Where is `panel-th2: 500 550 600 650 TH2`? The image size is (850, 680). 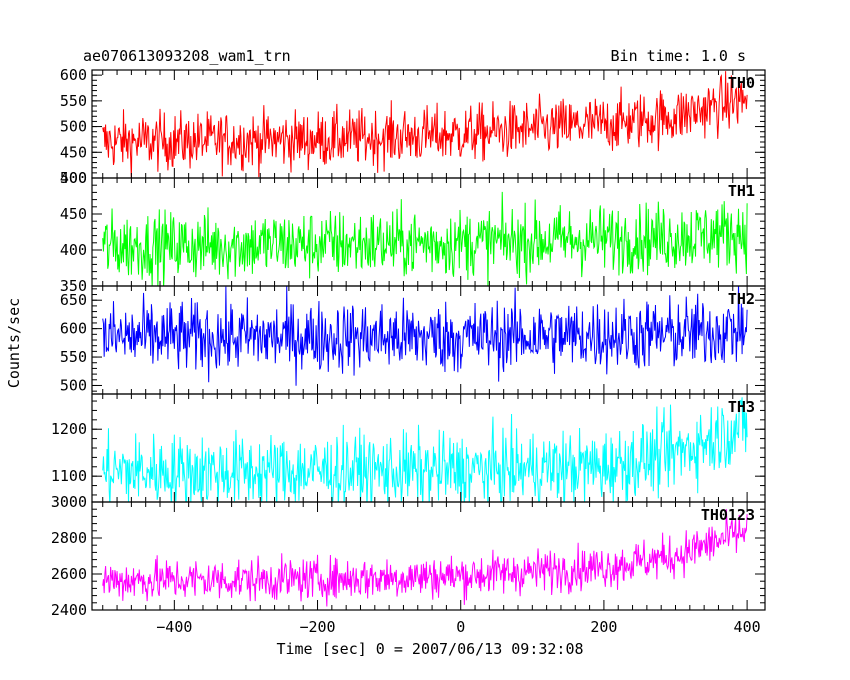
panel-th2: 500 550 600 650 TH2 is located at coordinates (413, 340).